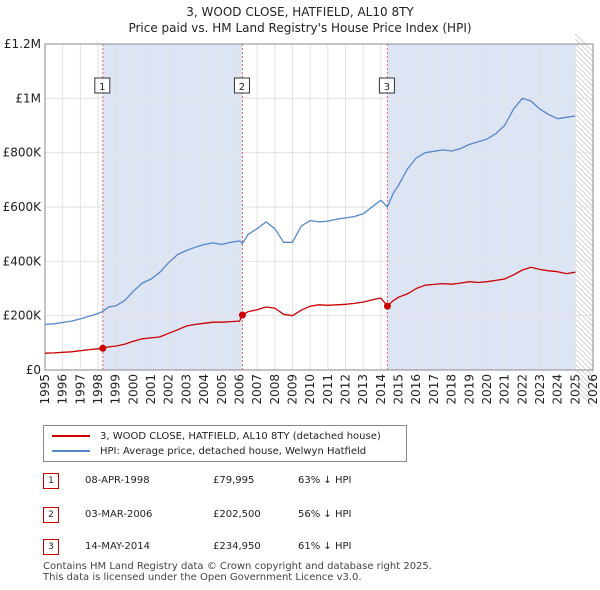  I want to click on sale-date: 14-MAY-2014, so click(118, 546).